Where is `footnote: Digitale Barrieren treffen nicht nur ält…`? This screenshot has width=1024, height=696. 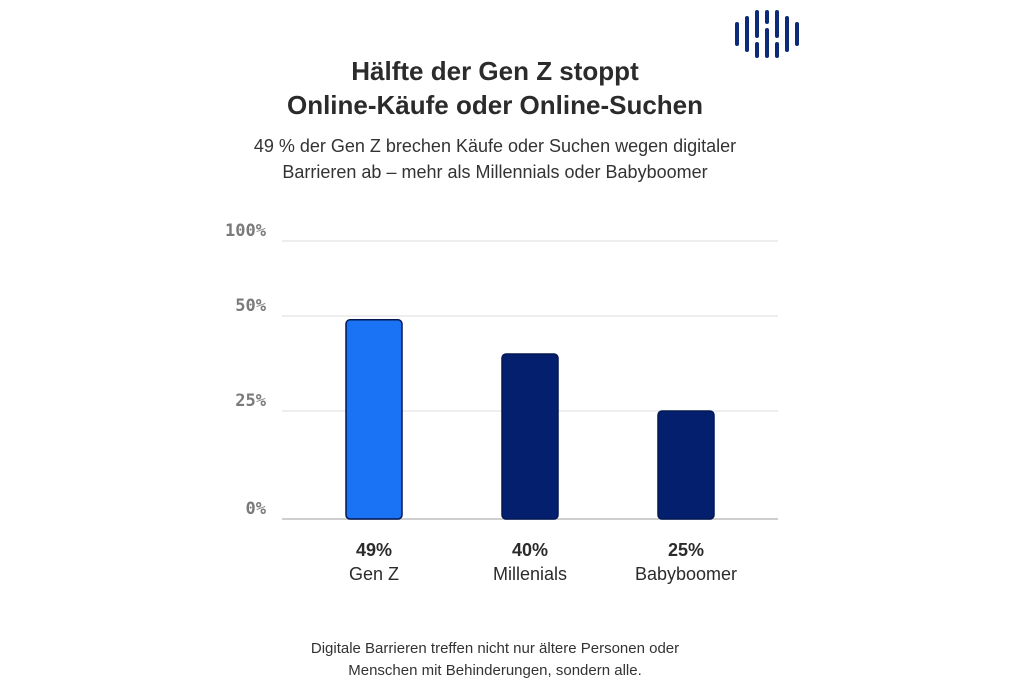 footnote: Digitale Barrieren treffen nicht nur ält… is located at coordinates (495, 660).